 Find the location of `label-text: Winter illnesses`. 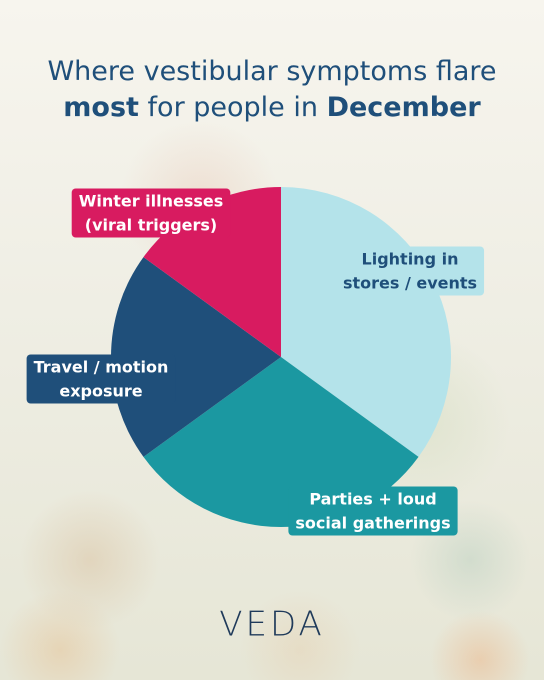

label-text: Winter illnesses is located at coordinates (151, 201).